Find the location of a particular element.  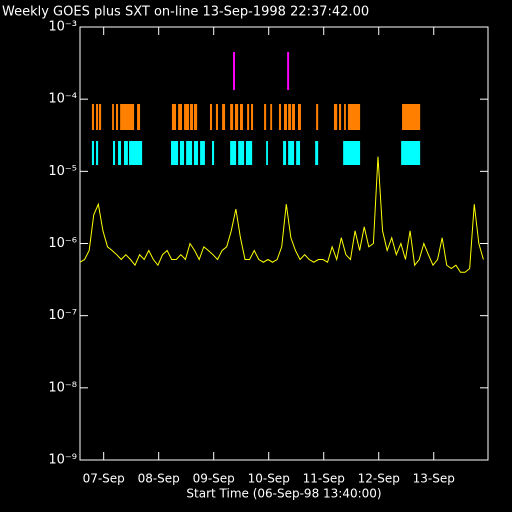

y-tick-label: 10⁻⁹ is located at coordinates (62, 460).